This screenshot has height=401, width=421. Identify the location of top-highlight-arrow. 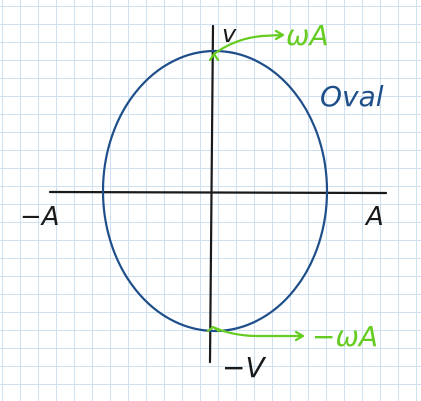
(246, 45).